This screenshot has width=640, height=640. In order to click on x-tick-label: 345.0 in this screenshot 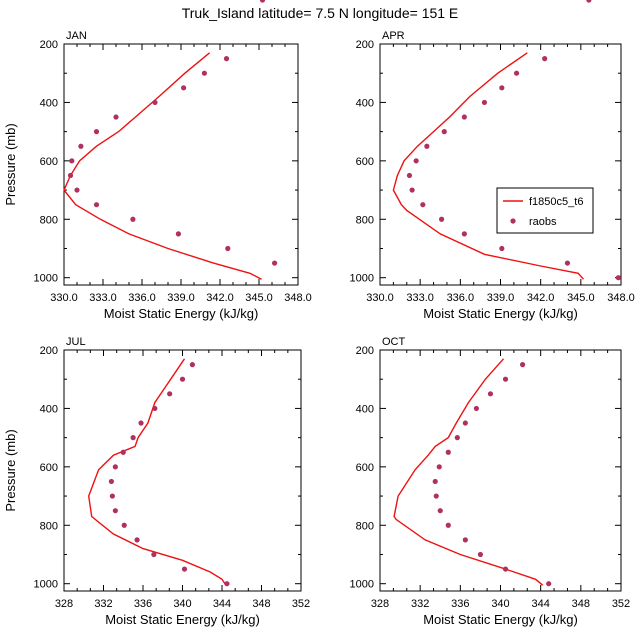, I will do `click(581, 298)`.